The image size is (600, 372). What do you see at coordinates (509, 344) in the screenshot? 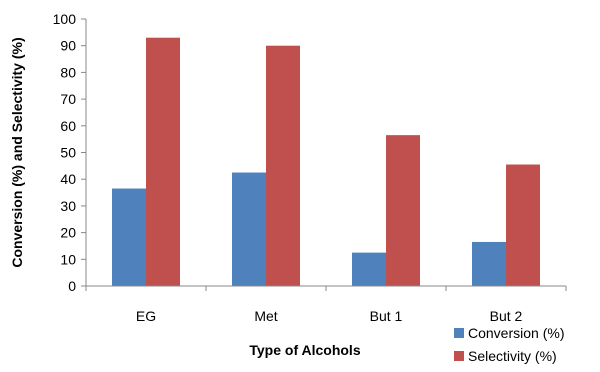
I see `legend: Conversion (%) Selectivity (%)` at bounding box center [509, 344].